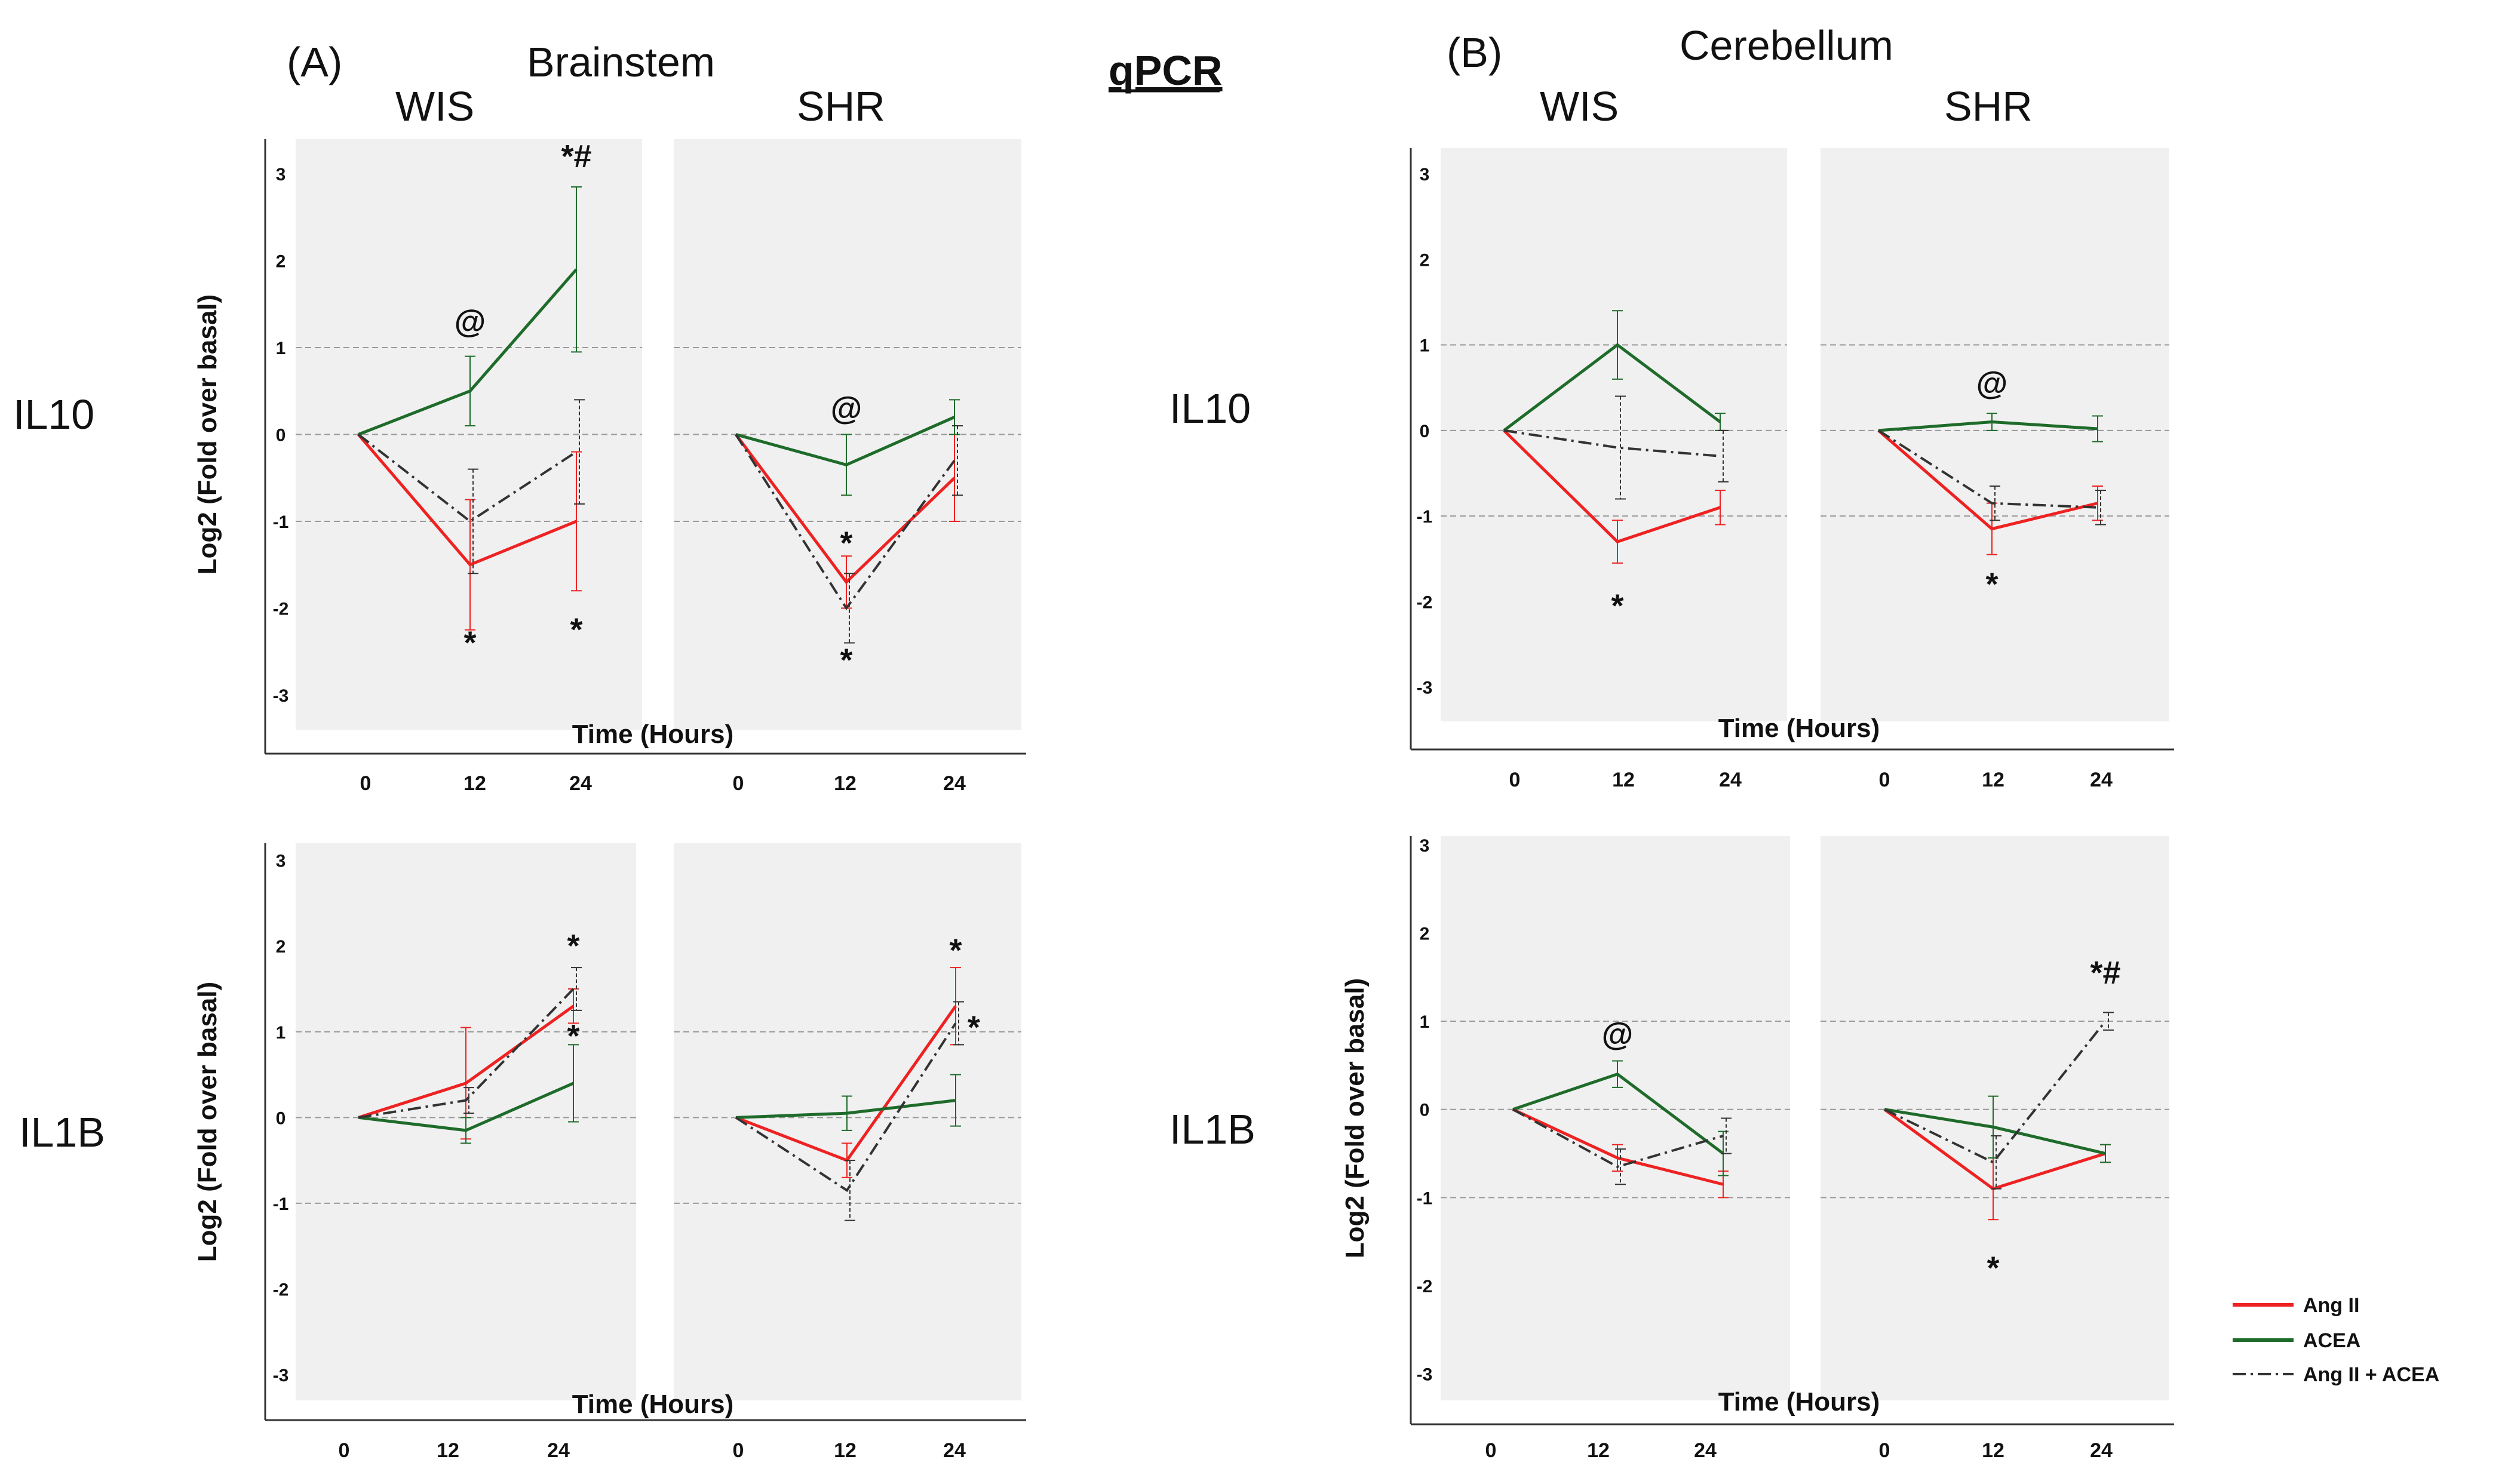 This screenshot has width=2505, height=1484. What do you see at coordinates (841, 106) in the screenshot?
I see `strain-label-brainstem-shr: SHR` at bounding box center [841, 106].